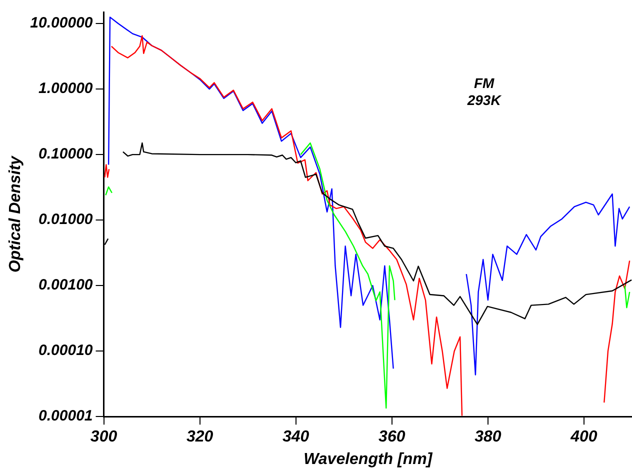 Image resolution: width=632 pixels, height=473 pixels. What do you see at coordinates (66, 351) in the screenshot?
I see `y-tick-label: 0.00010` at bounding box center [66, 351].